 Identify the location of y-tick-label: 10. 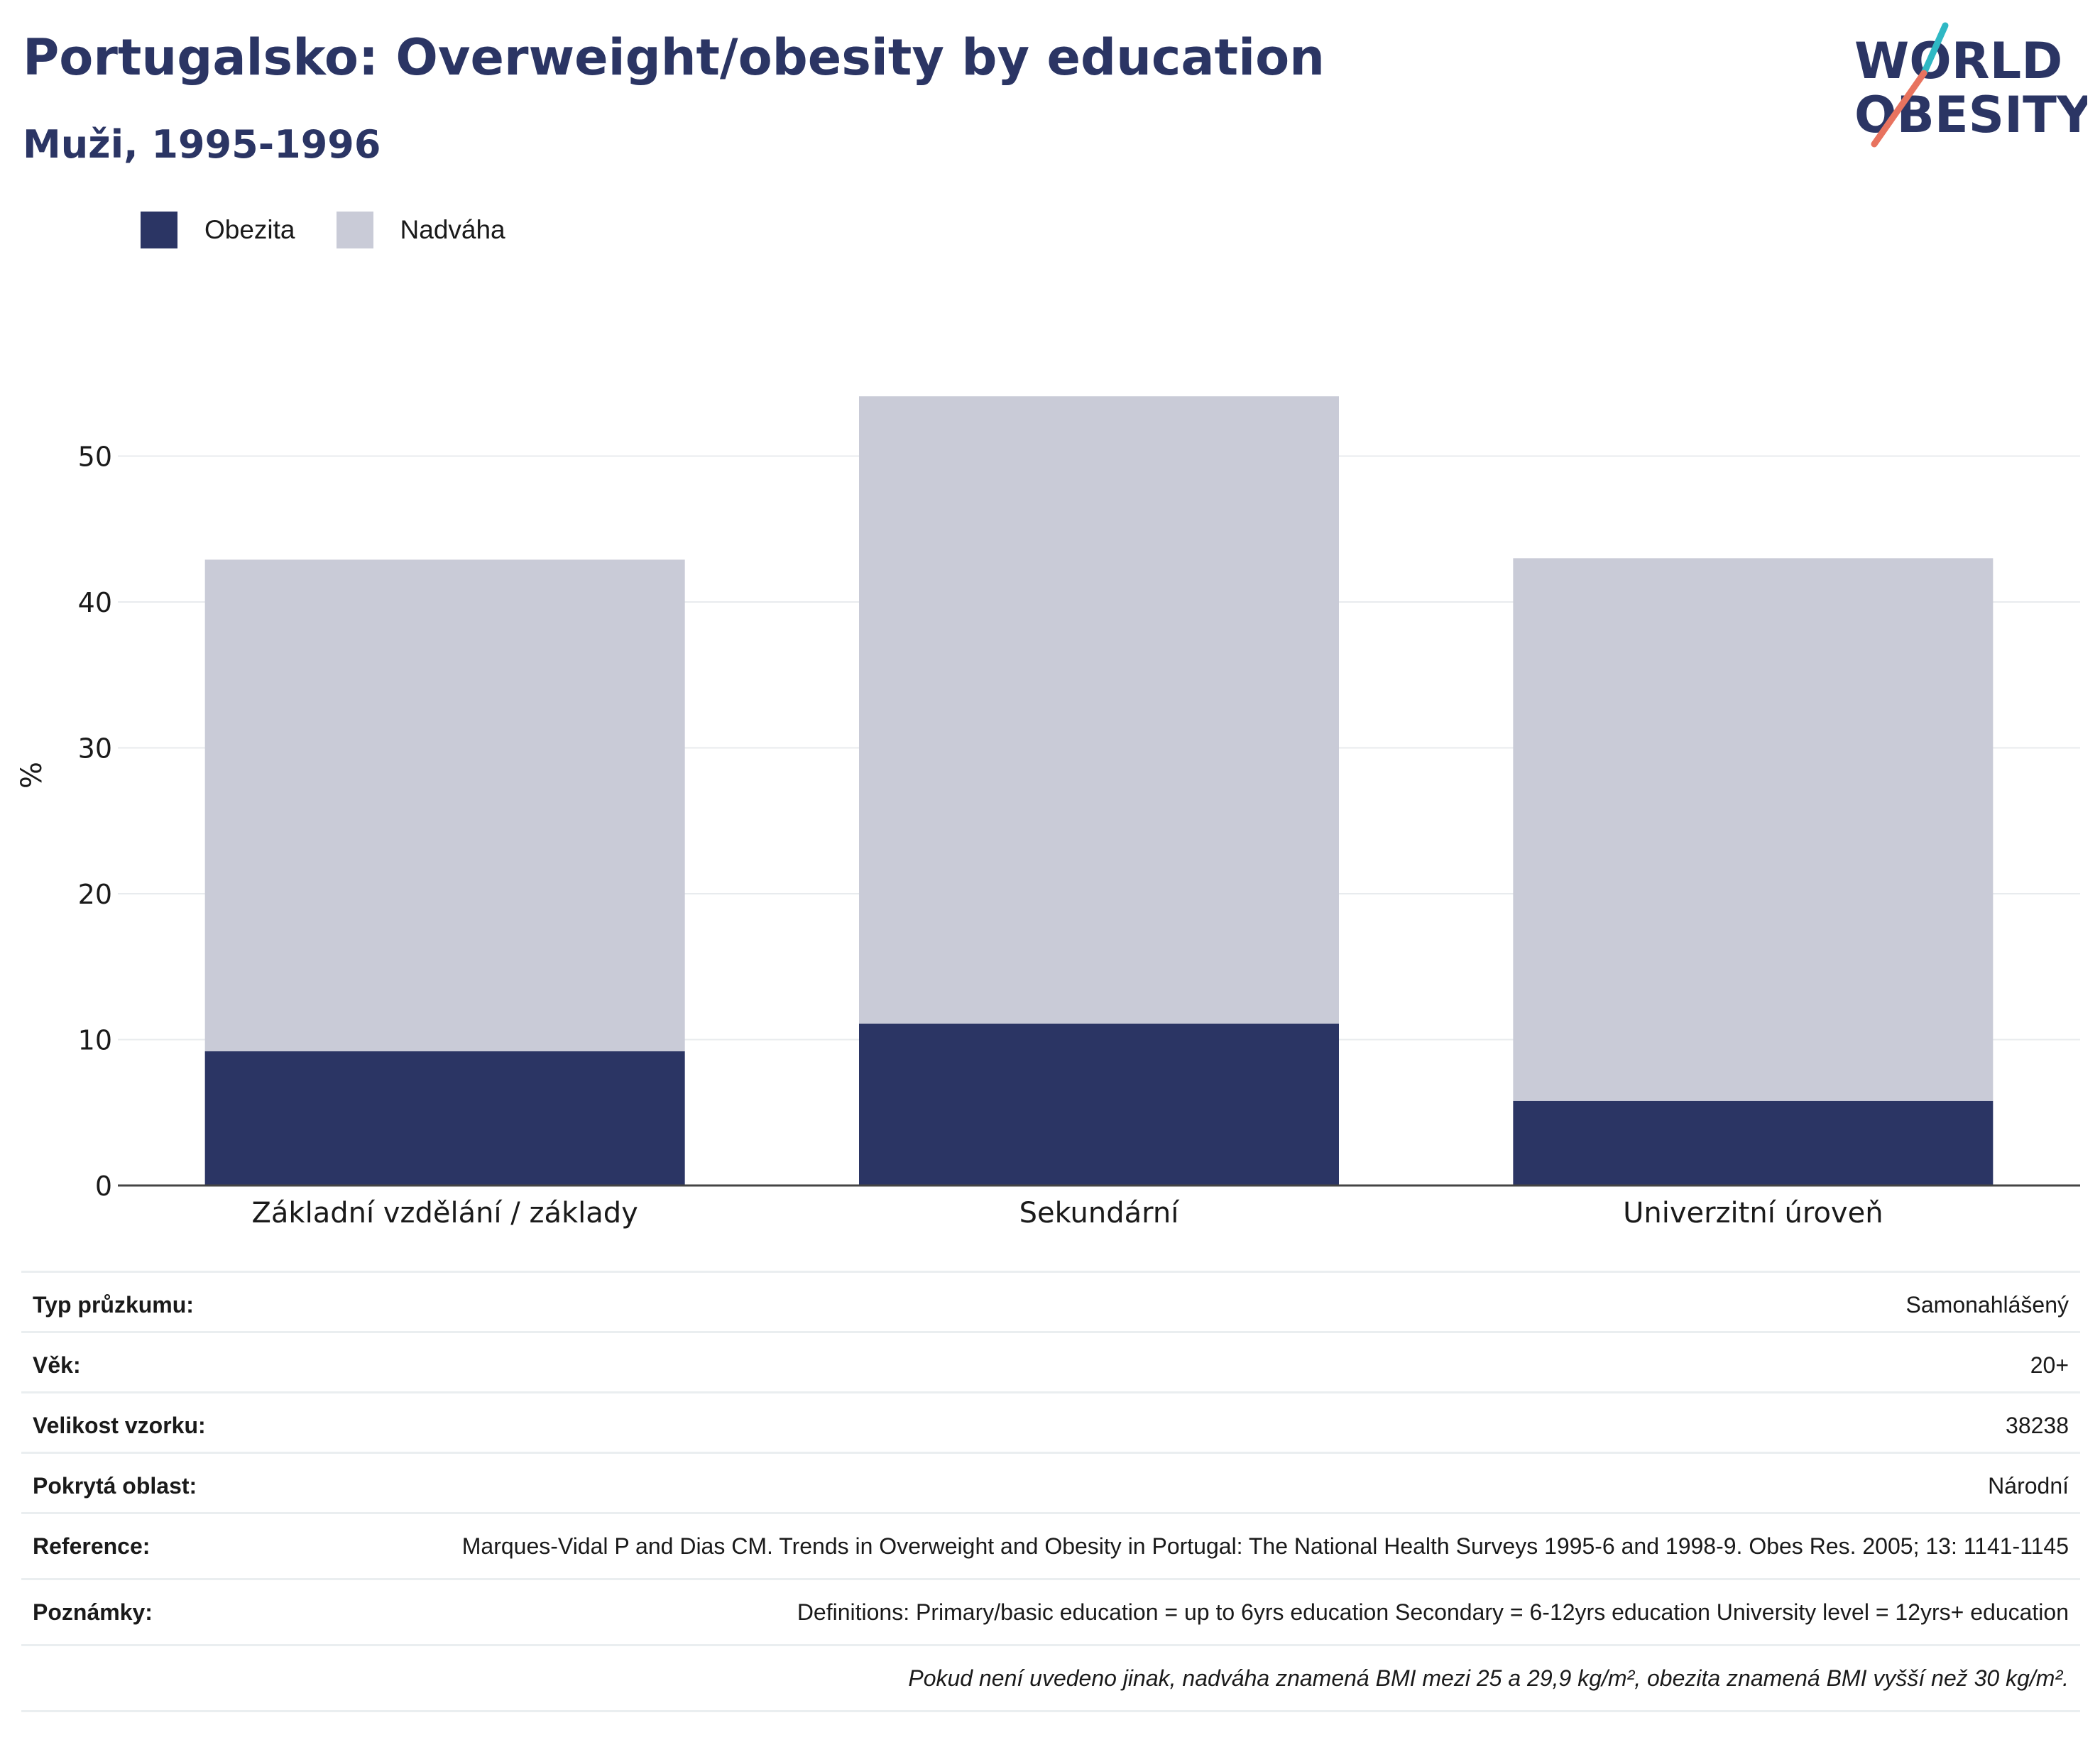
(95, 1040).